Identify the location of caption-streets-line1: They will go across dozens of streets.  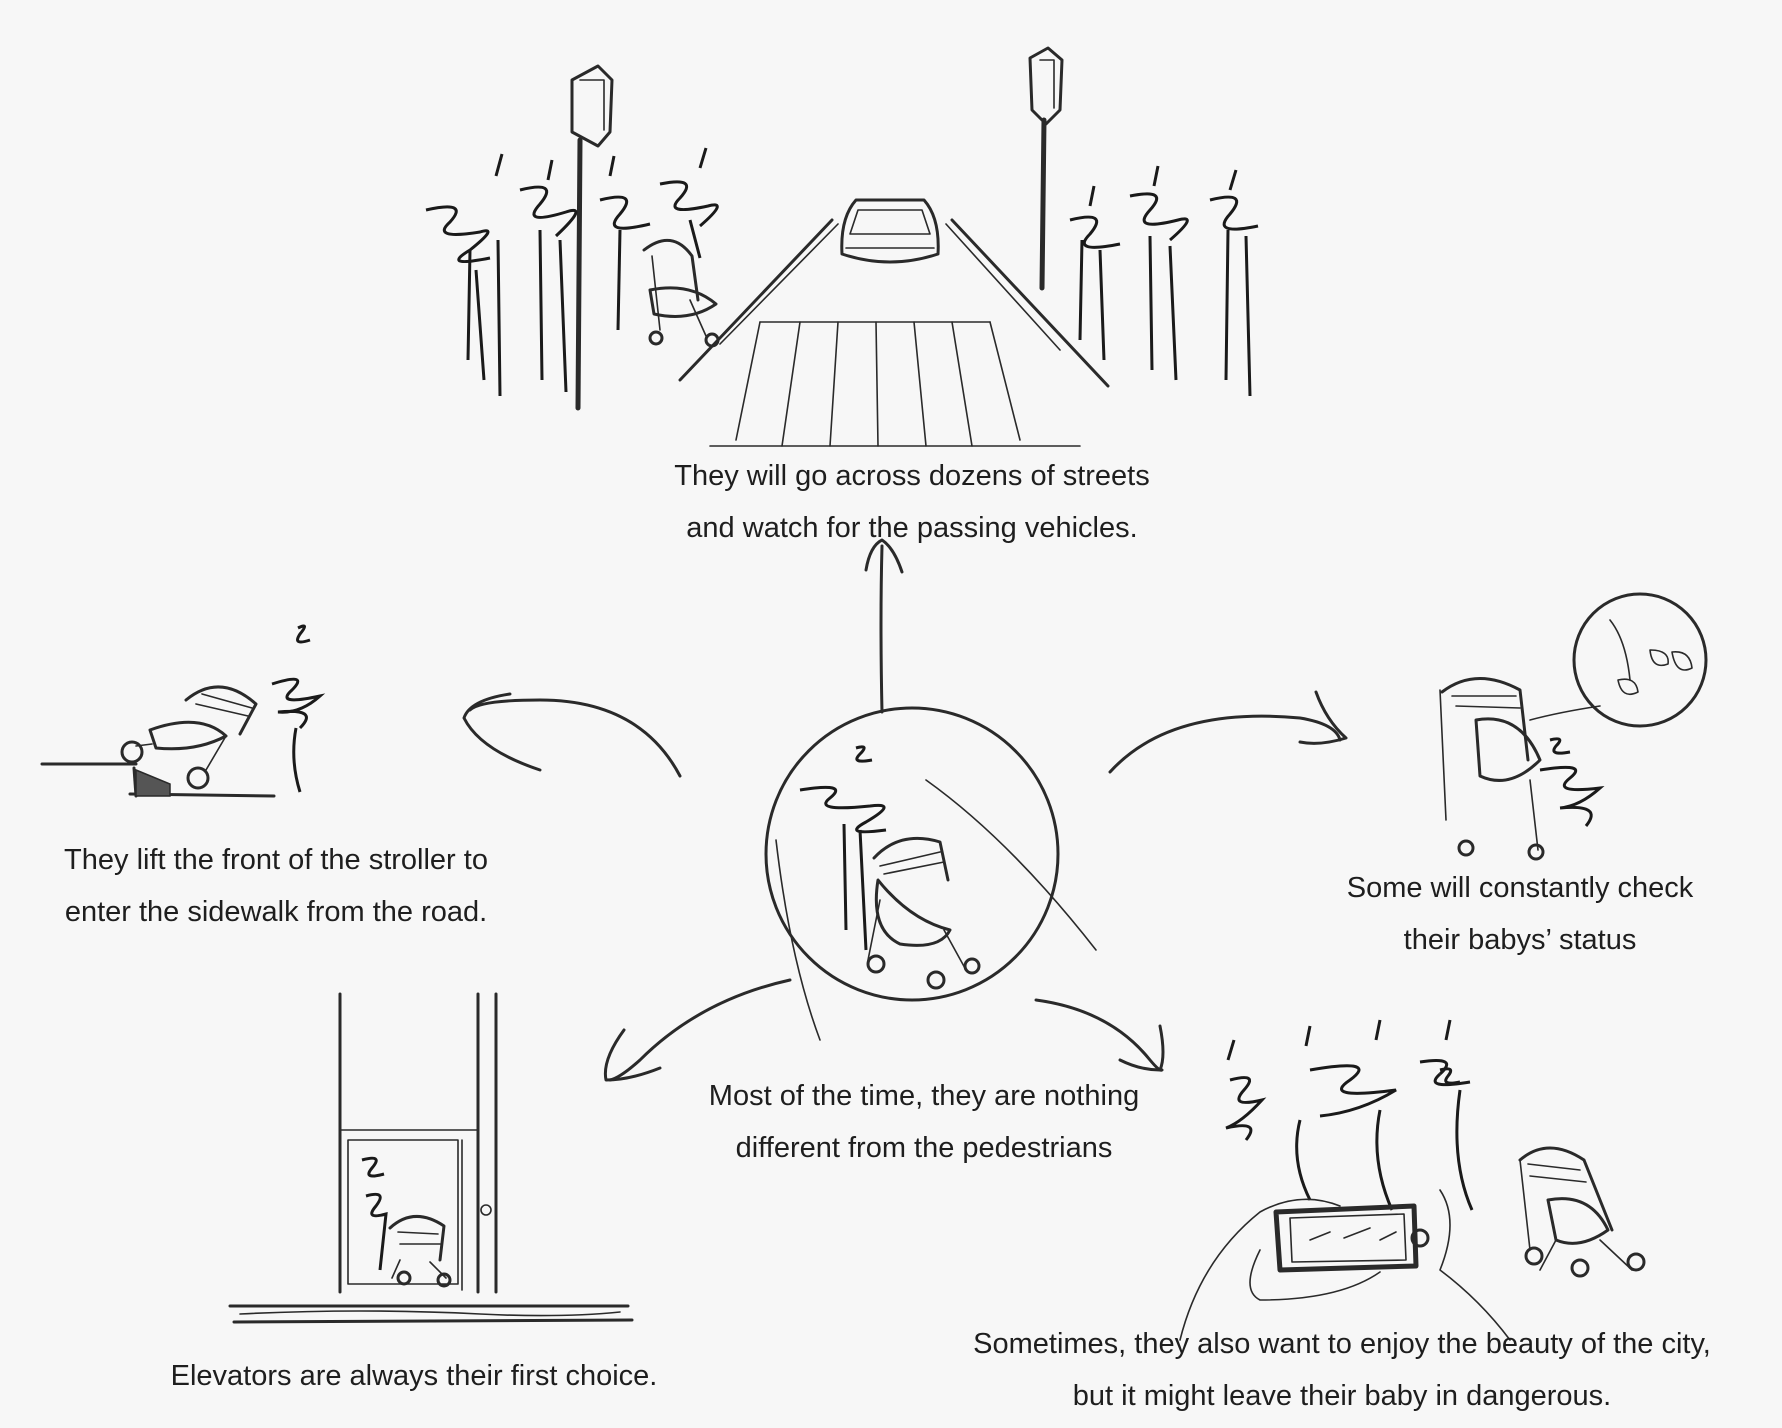
(912, 476).